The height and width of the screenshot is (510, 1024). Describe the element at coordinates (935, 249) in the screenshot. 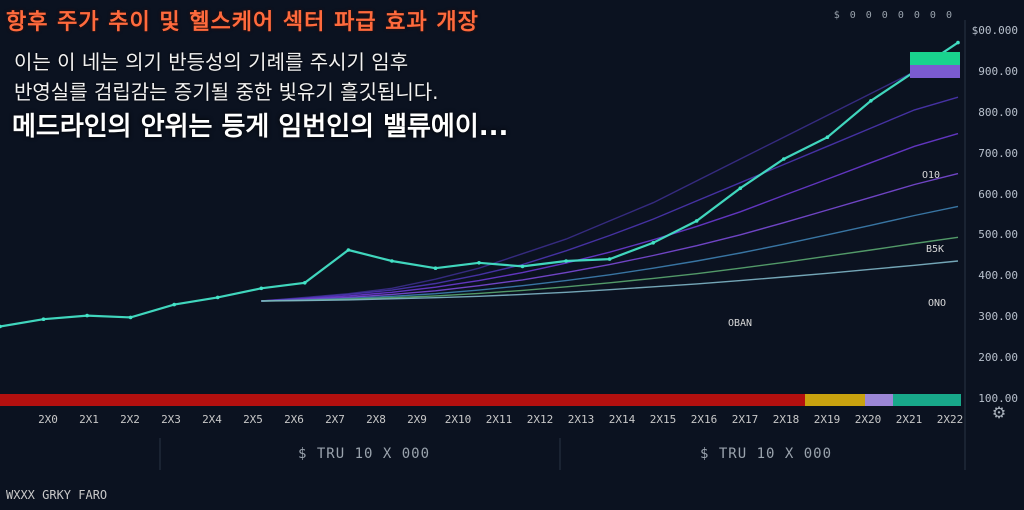

I see `series-annotation-2: B5K` at that location.